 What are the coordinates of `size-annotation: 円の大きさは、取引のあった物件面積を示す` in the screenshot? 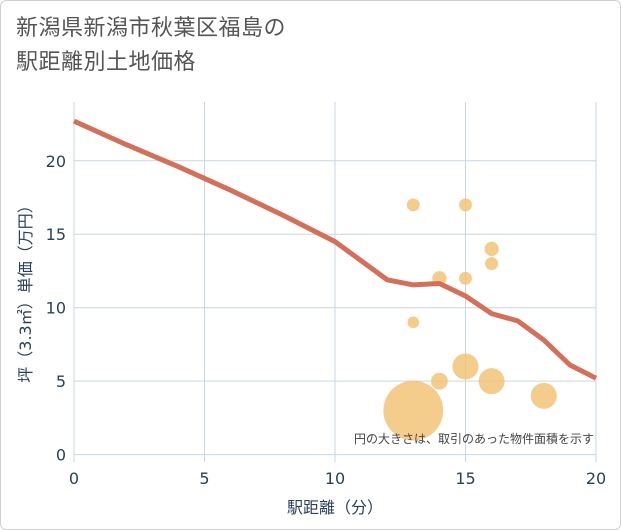 It's located at (474, 438).